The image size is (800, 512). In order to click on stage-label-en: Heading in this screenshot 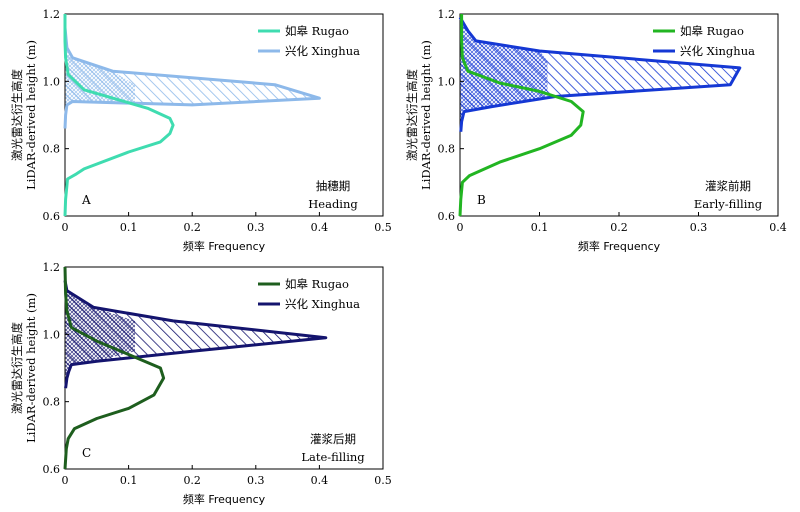, I will do `click(333, 204)`.